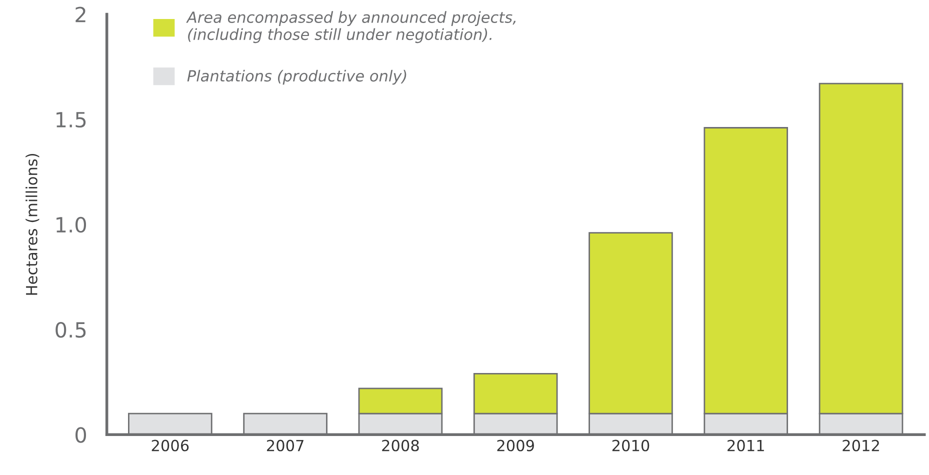 Image resolution: width=929 pixels, height=475 pixels. What do you see at coordinates (71, 224) in the screenshot?
I see `y-tick-label: 1.0` at bounding box center [71, 224].